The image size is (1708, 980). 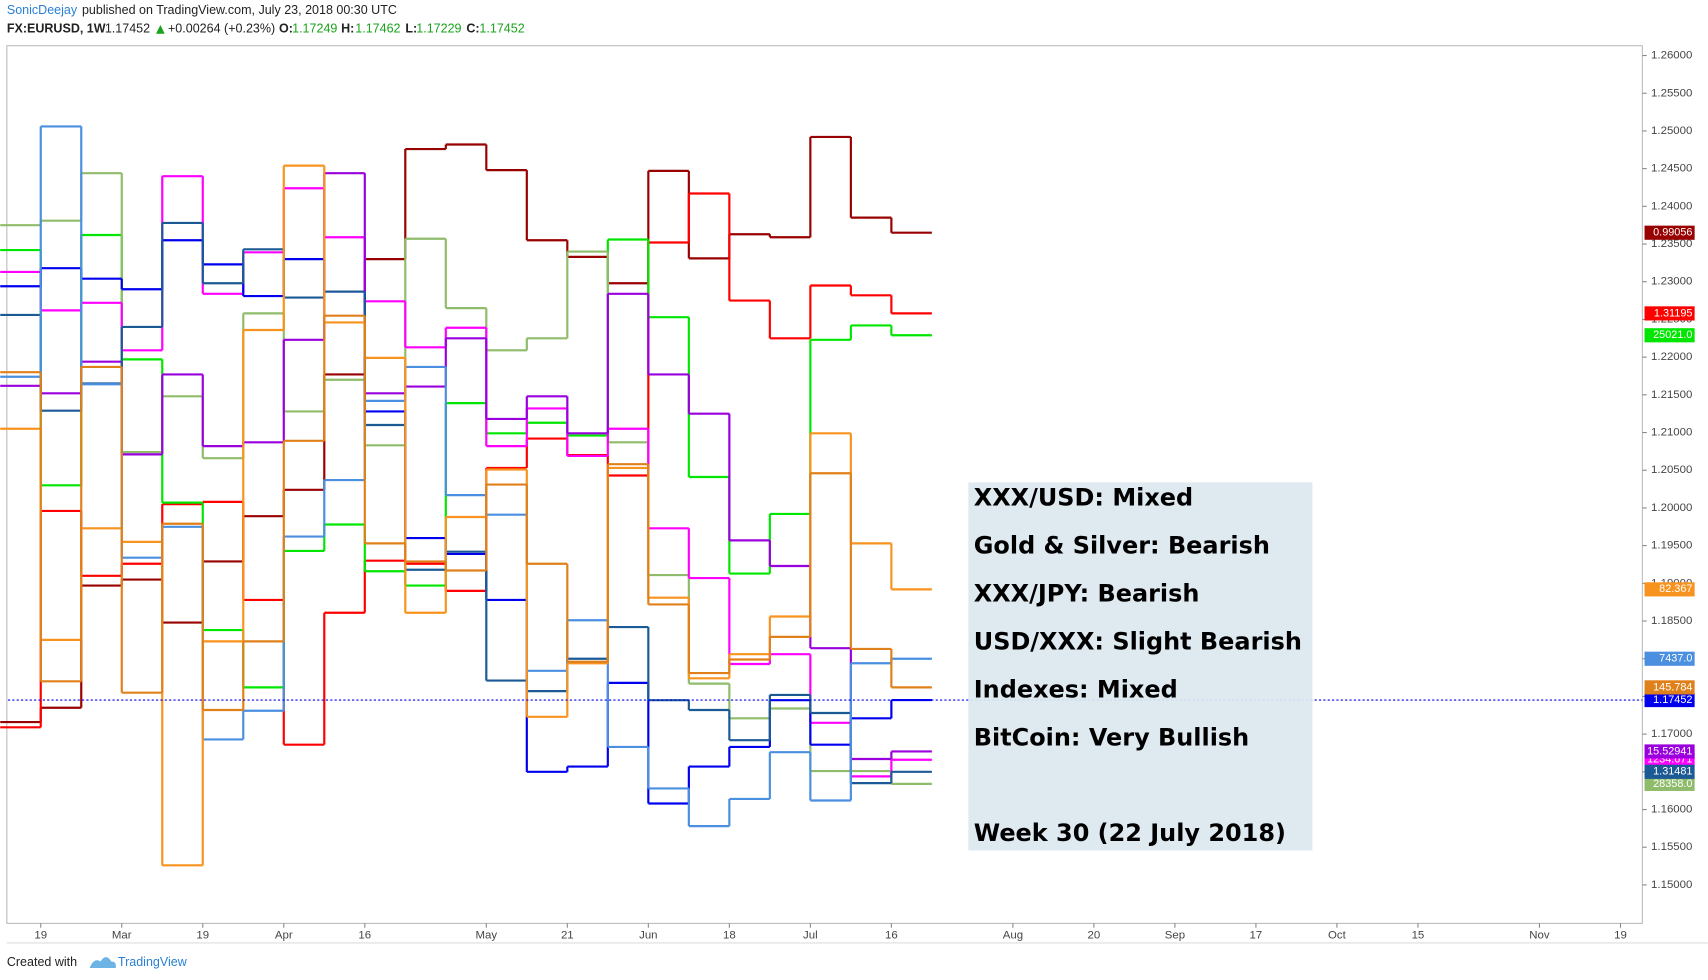 I want to click on y-tick-label: 1.17000, so click(x=1671, y=734).